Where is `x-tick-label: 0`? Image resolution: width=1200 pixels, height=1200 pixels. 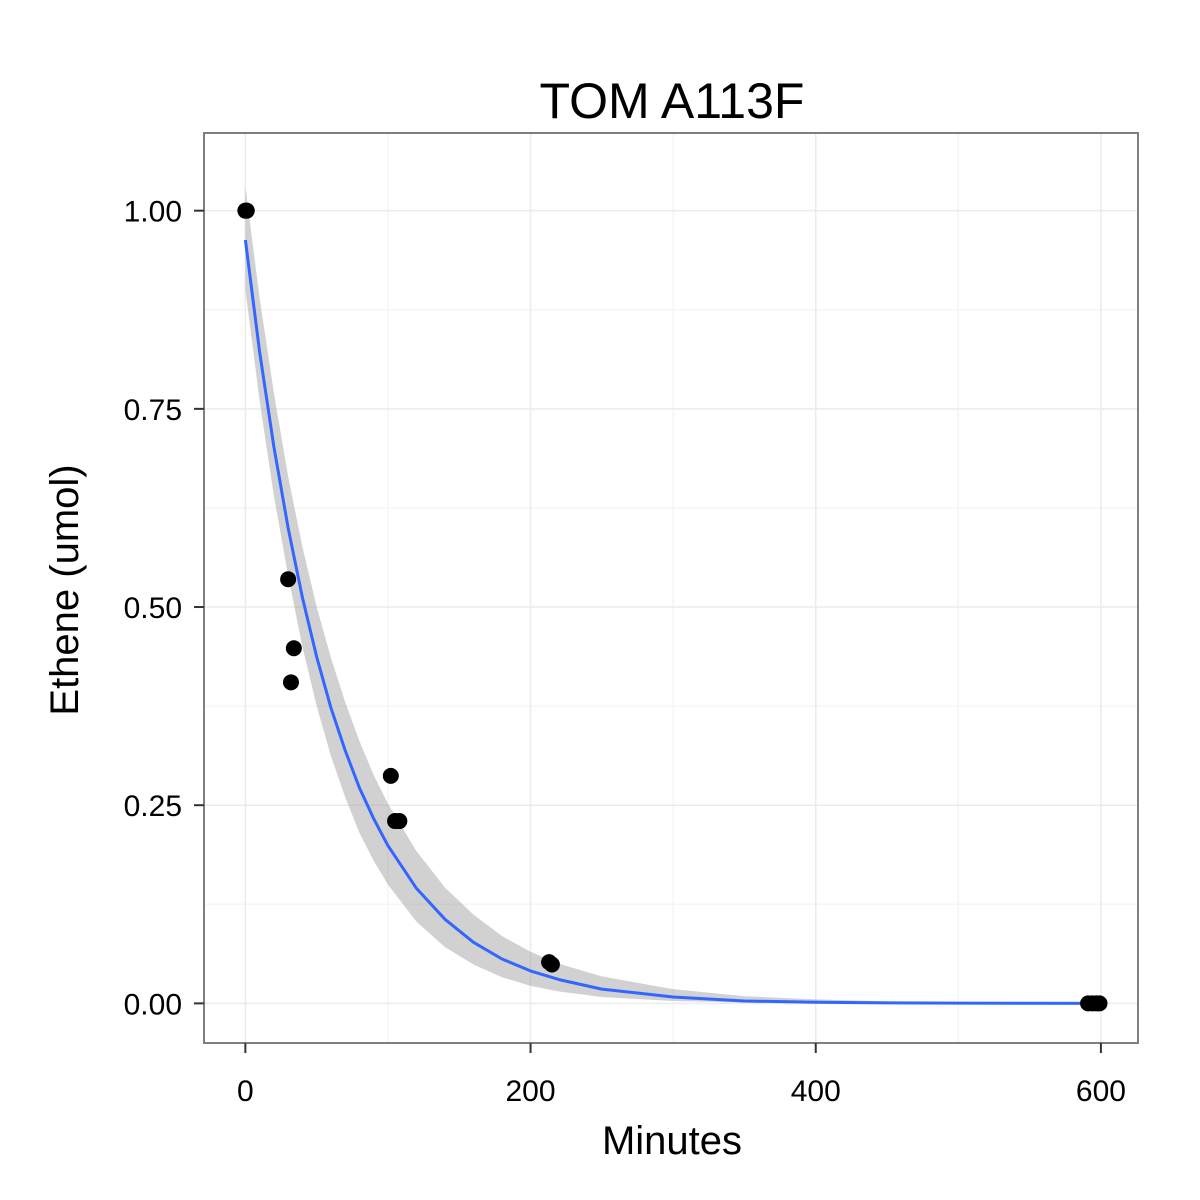 x-tick-label: 0 is located at coordinates (245, 1091).